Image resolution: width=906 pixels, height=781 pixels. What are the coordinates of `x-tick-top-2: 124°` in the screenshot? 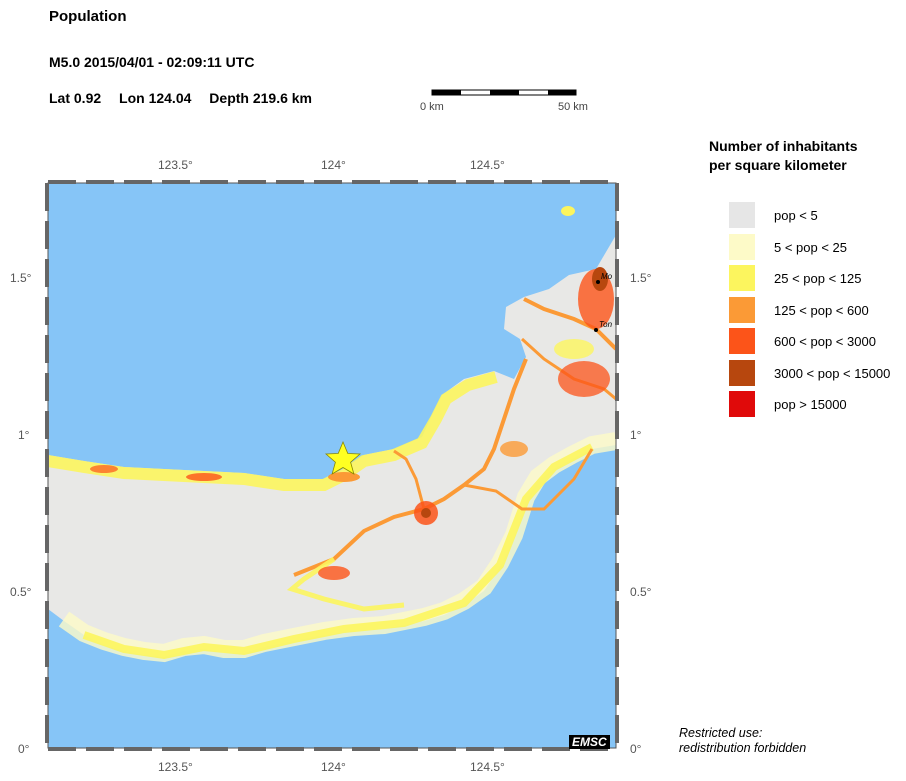 It's located at (333, 165).